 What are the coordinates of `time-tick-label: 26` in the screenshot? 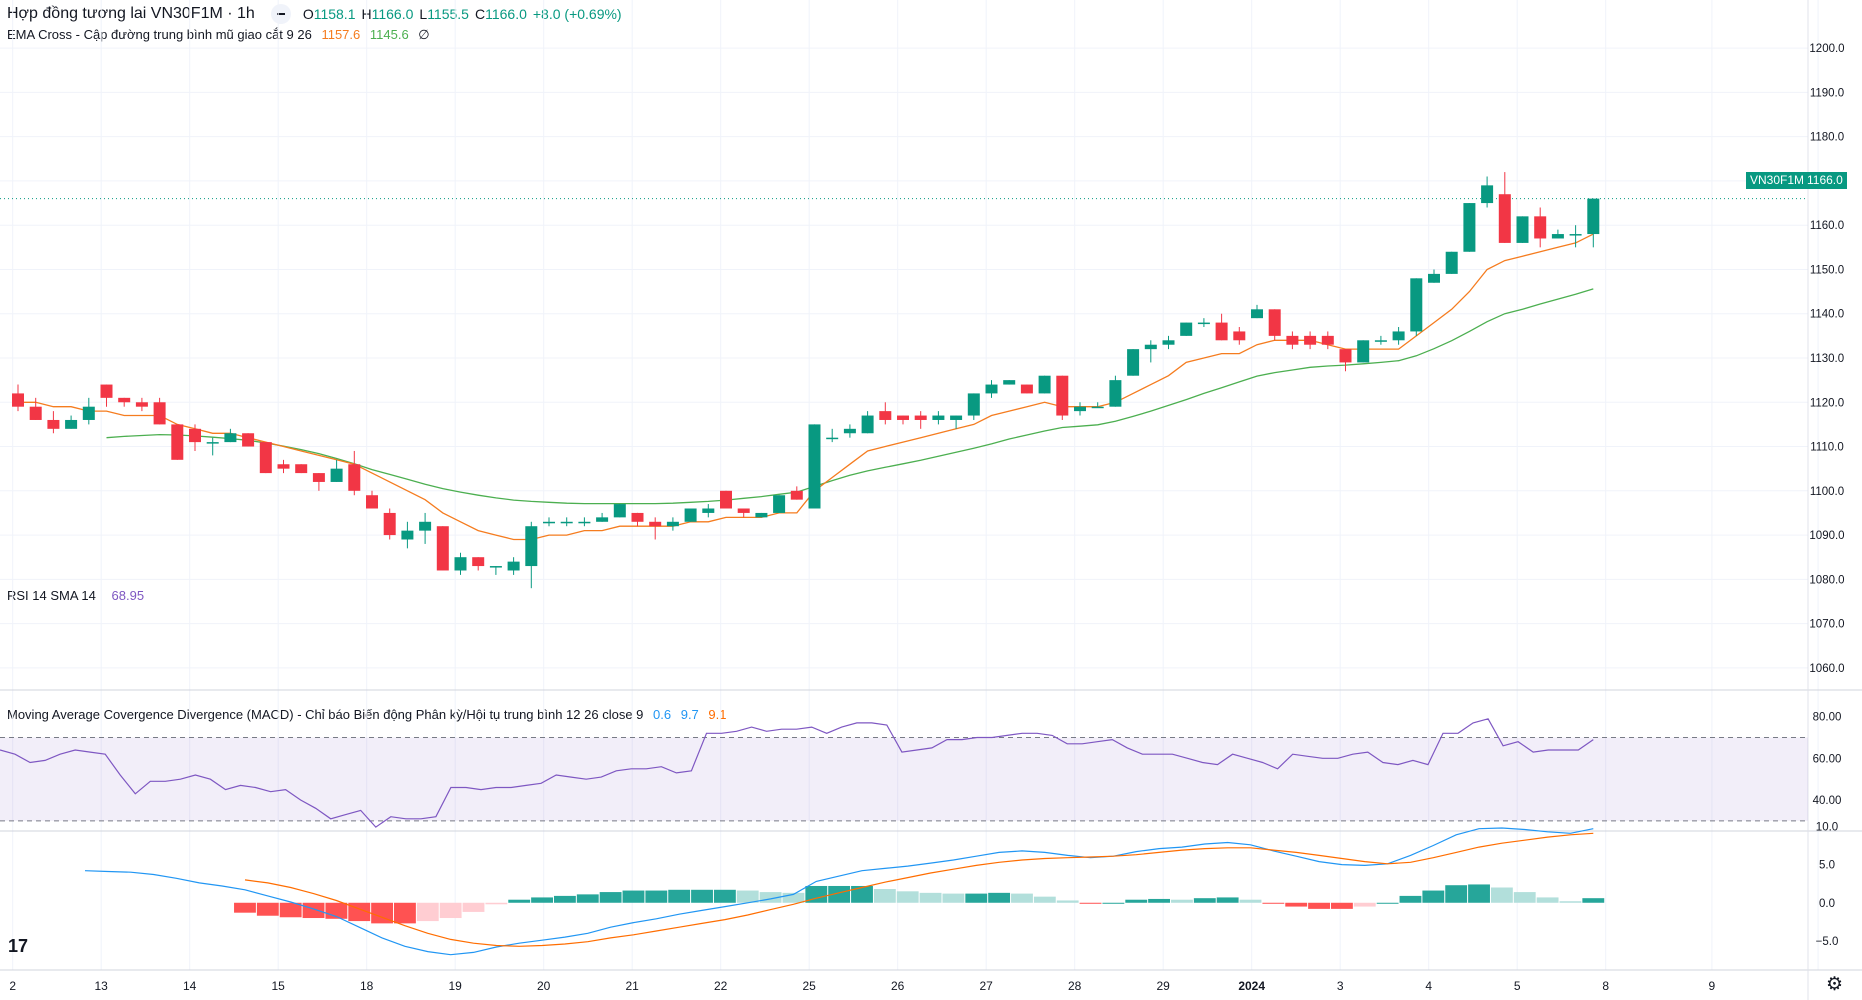 It's located at (898, 986).